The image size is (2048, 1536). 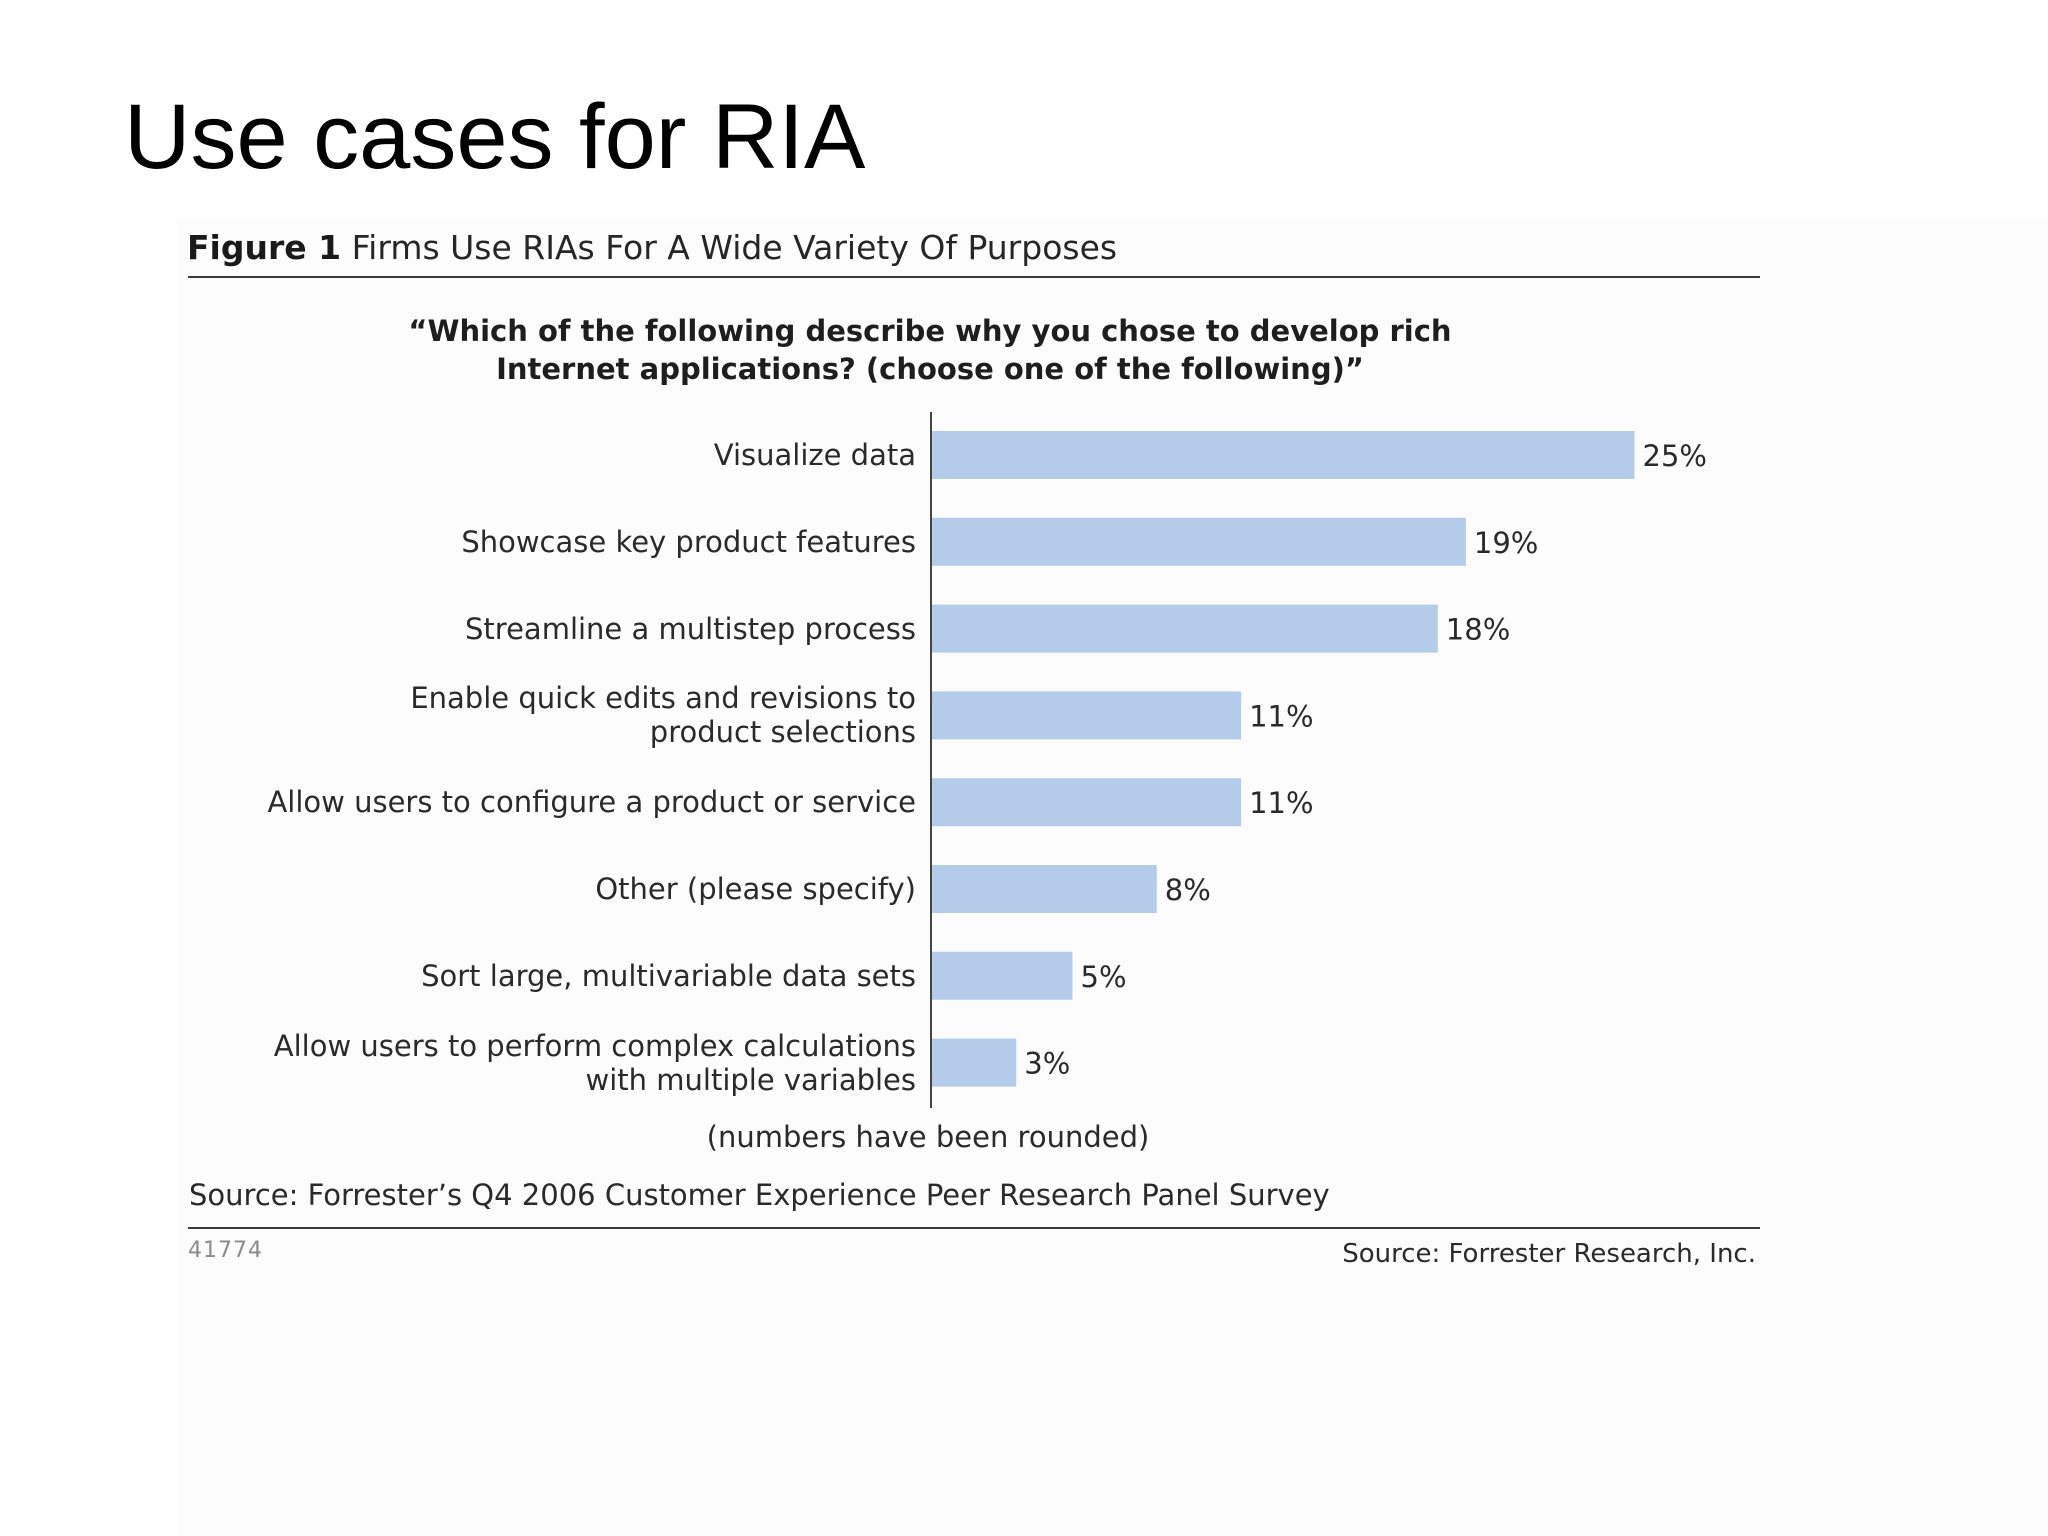 I want to click on category-label-7: Sort large, multivariable data sets, so click(x=668, y=976).